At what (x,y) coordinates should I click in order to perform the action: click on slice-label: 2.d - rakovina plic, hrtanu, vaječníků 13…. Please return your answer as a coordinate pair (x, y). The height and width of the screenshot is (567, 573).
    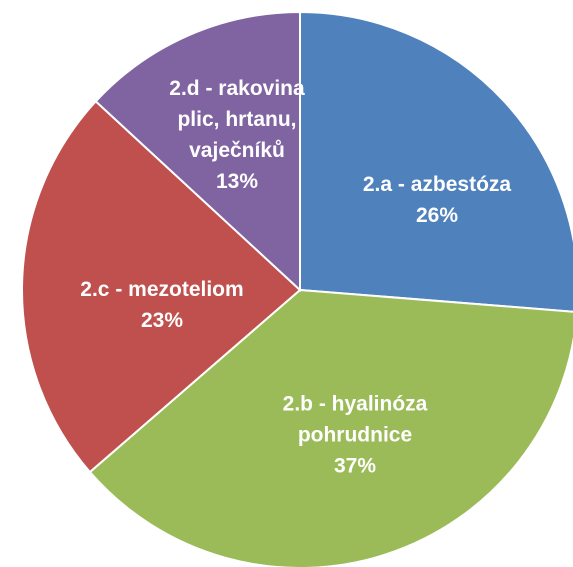
    Looking at the image, I should click on (237, 135).